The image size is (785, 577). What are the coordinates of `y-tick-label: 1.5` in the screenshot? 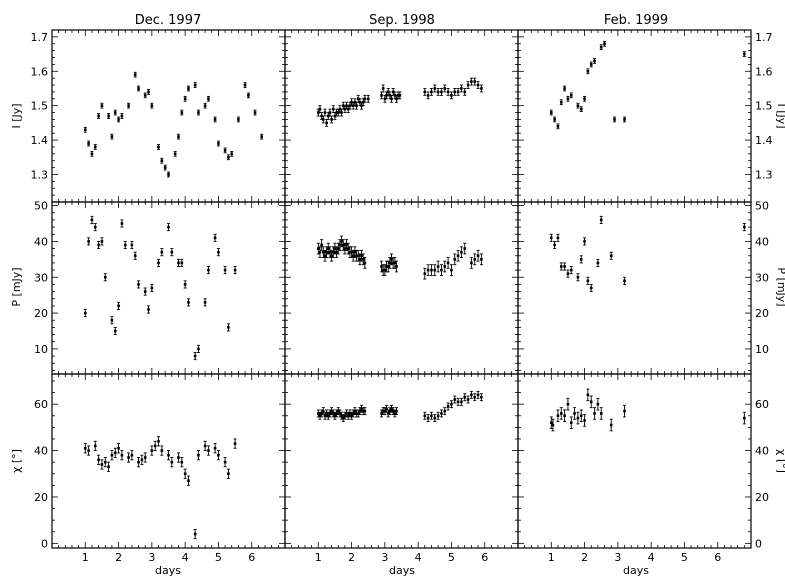 It's located at (764, 106).